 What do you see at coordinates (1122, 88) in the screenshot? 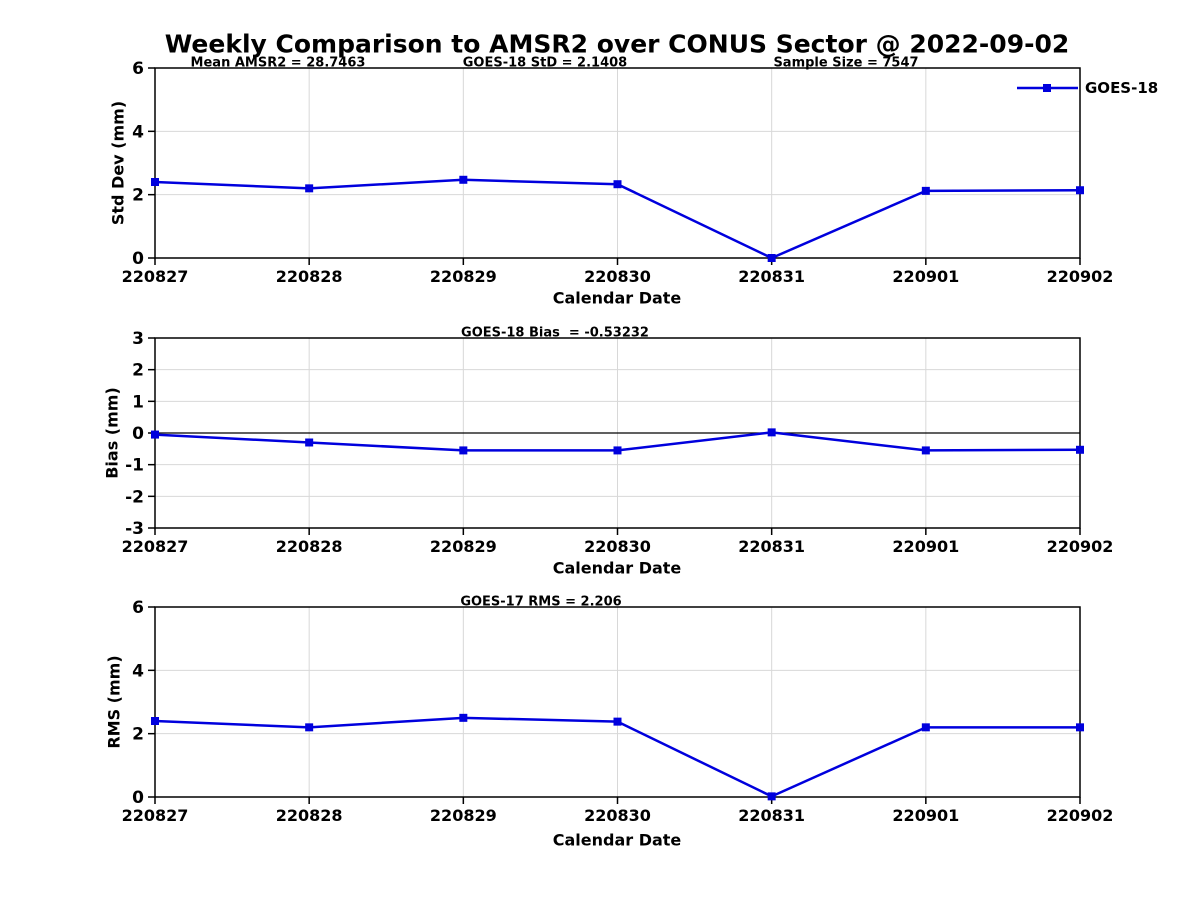
I see `legend-label-goes18: GOES-18` at bounding box center [1122, 88].